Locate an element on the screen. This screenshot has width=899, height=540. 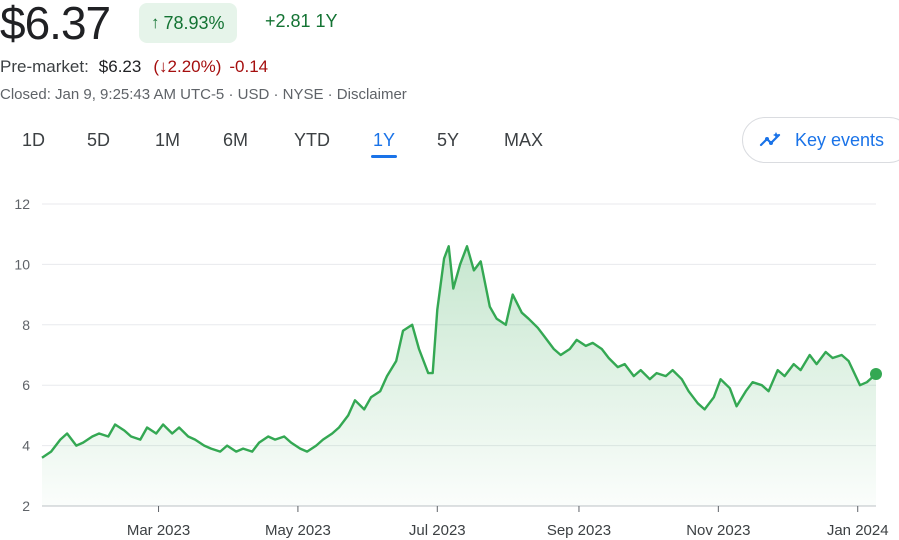
key-events-label: Key events is located at coordinates (840, 139).